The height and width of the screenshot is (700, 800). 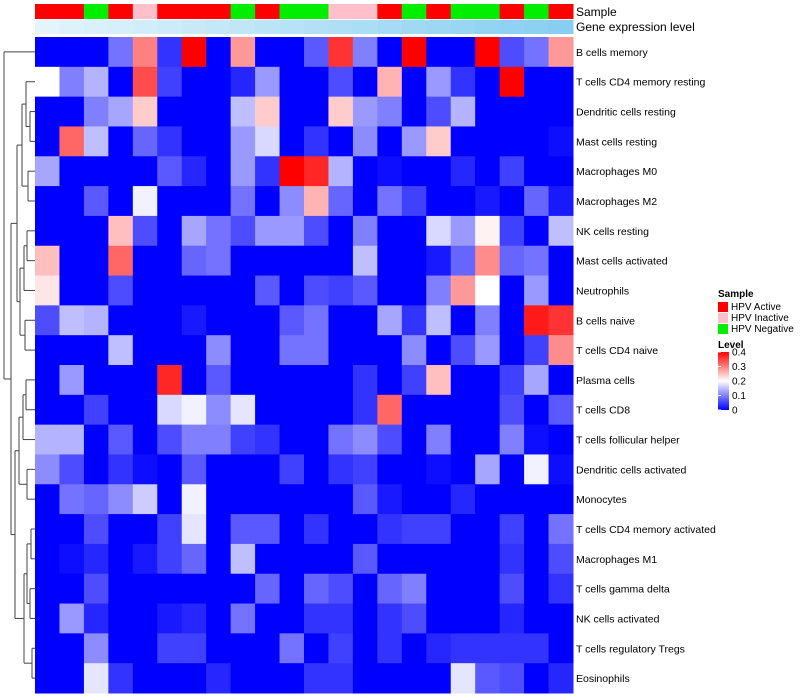 I want to click on sample-legend-label: HPV Negative, so click(x=762, y=329).